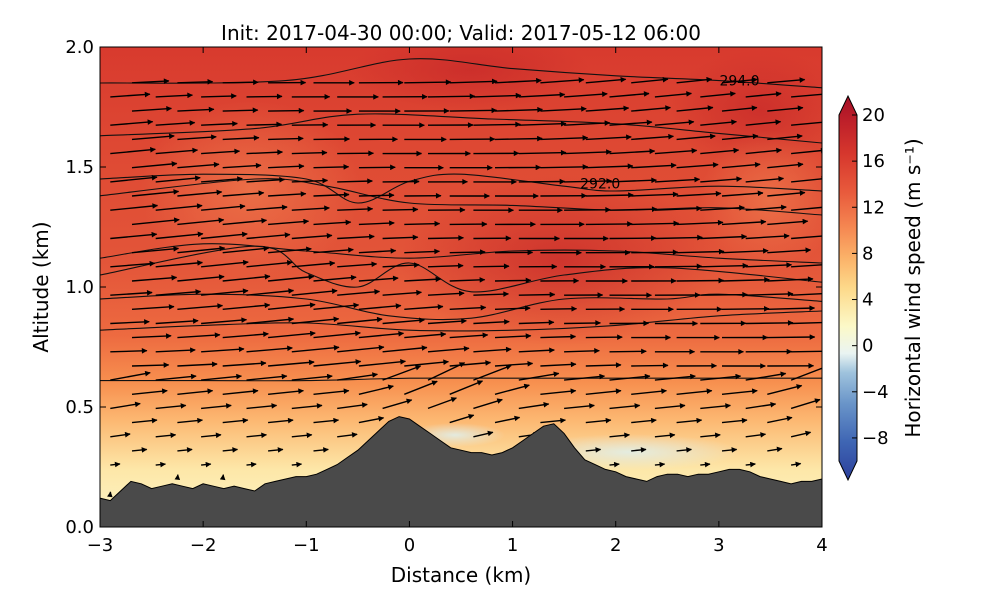  I want to click on colorbar-tick-label: −4, so click(875, 392).